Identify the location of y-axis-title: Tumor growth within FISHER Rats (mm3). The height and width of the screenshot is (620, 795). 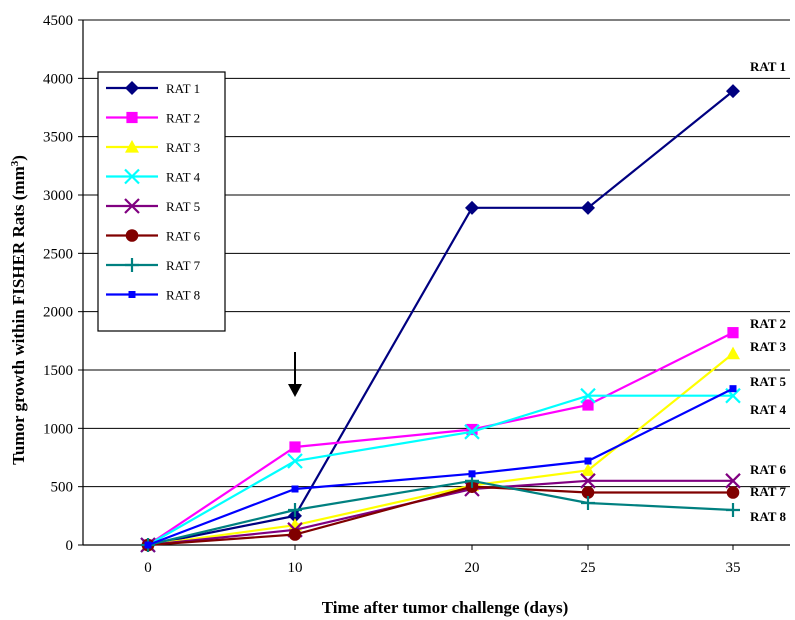
(18, 310).